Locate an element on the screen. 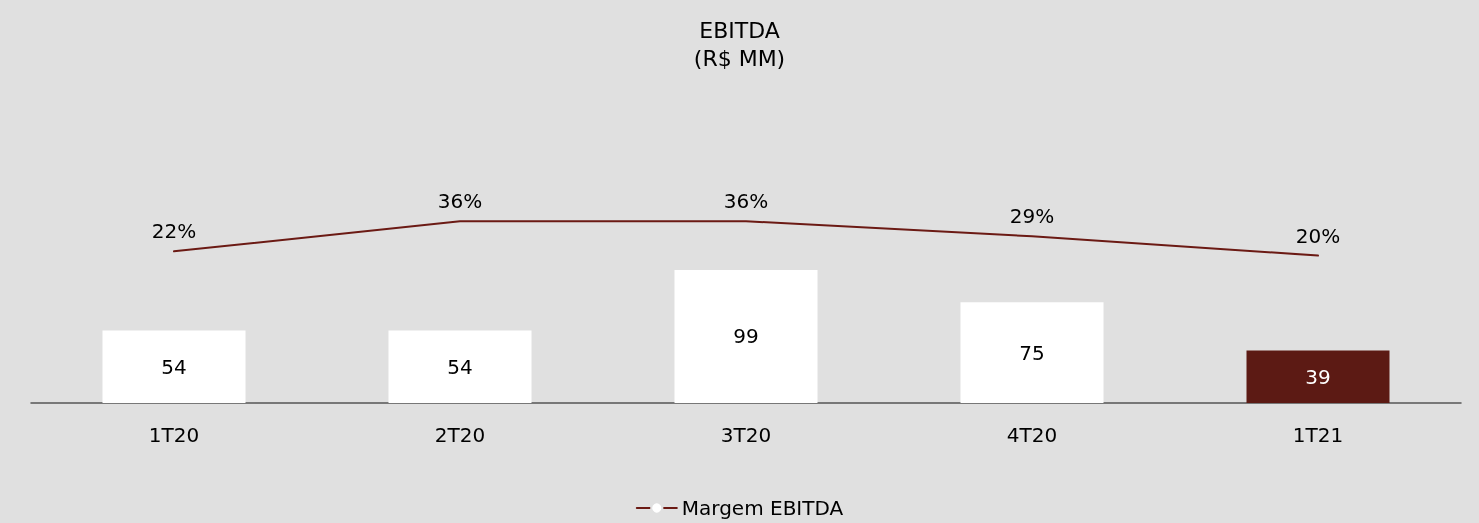  data-label: 20% is located at coordinates (1318, 235).